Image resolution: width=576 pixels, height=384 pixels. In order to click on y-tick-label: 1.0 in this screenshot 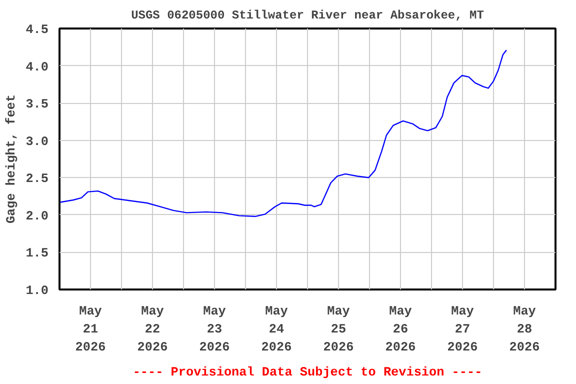, I will do `click(37, 290)`.